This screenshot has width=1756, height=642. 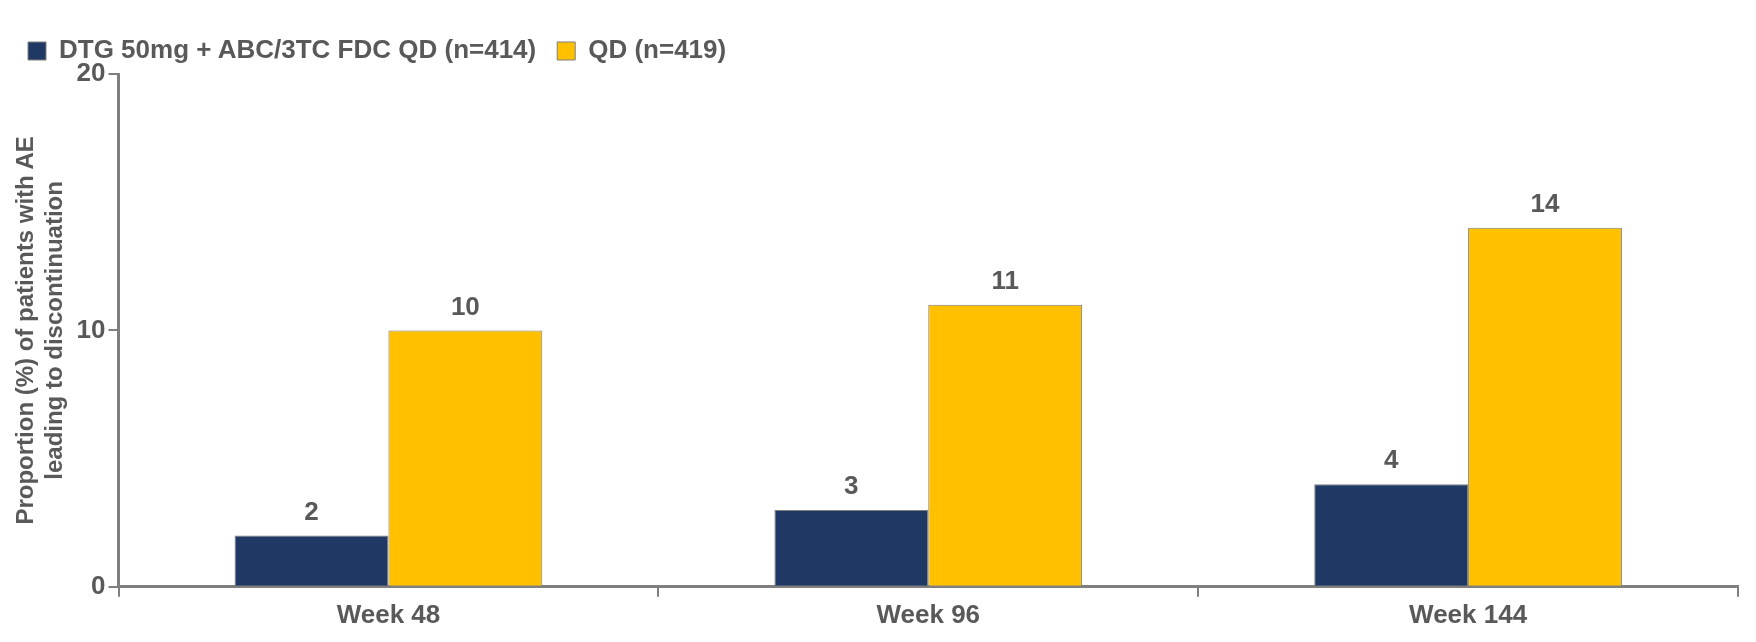 What do you see at coordinates (851, 485) in the screenshot?
I see `data-label: 3` at bounding box center [851, 485].